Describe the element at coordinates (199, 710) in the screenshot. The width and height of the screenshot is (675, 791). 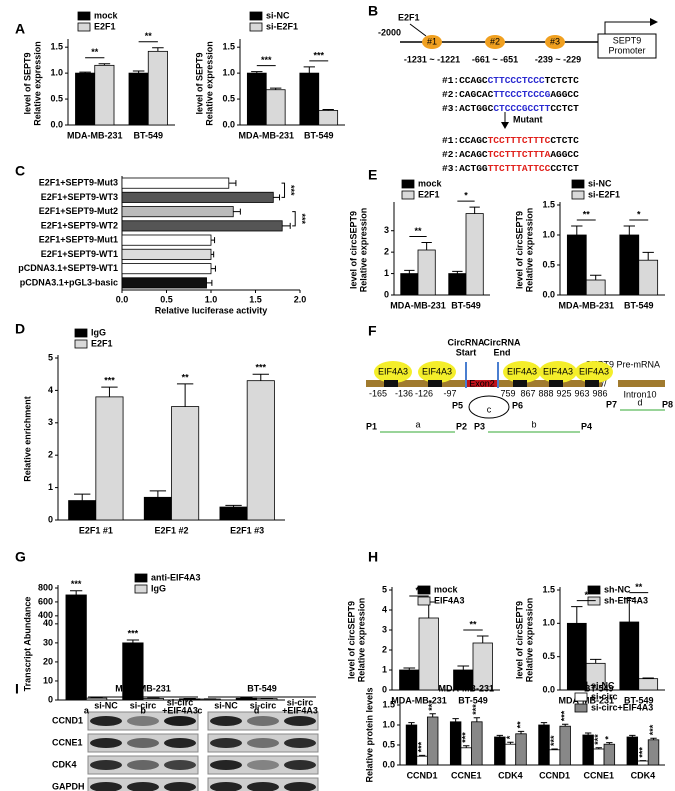
I see `x-tick-label: c` at that location.